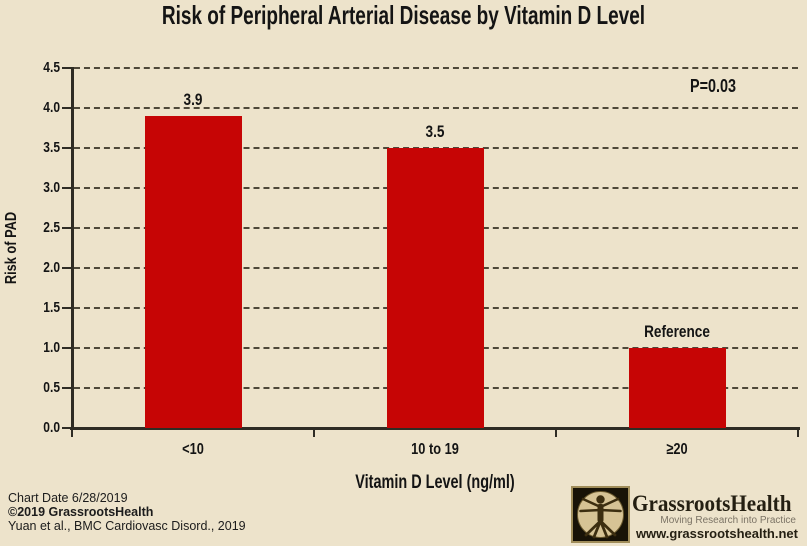 This screenshot has width=807, height=546. Describe the element at coordinates (51, 227) in the screenshot. I see `y-tick-label: 2.5` at that location.